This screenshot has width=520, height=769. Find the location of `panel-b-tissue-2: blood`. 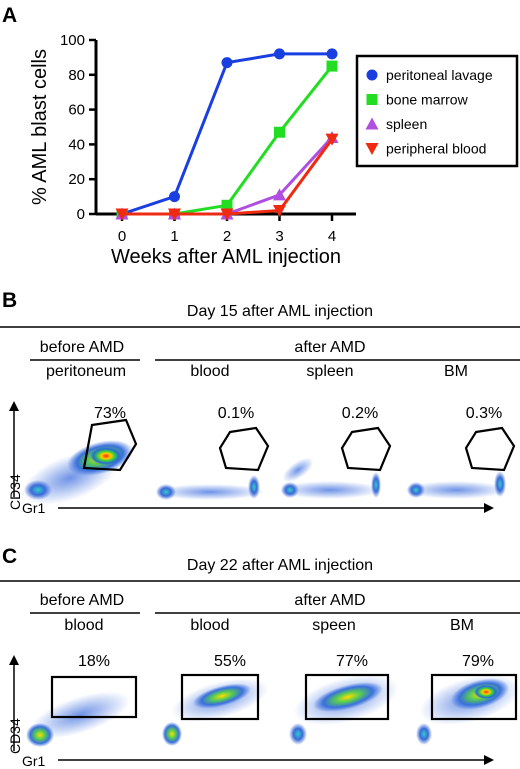

panel-b-tissue-2: blood is located at coordinates (209, 371).